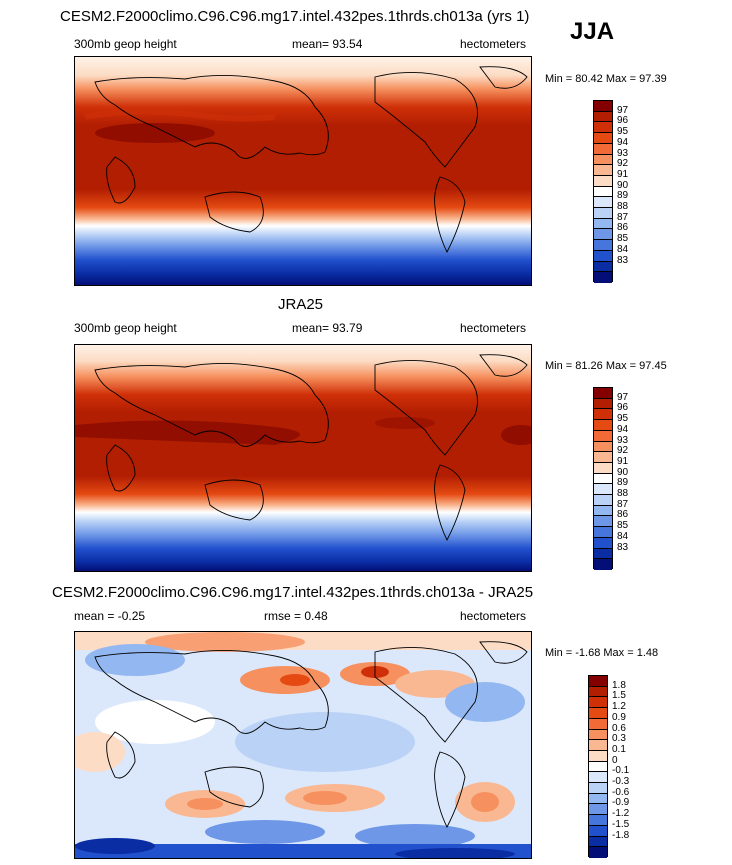 This screenshot has width=732, height=865. Describe the element at coordinates (493, 328) in the screenshot. I see `panel-2-units-label: hectometers` at that location.